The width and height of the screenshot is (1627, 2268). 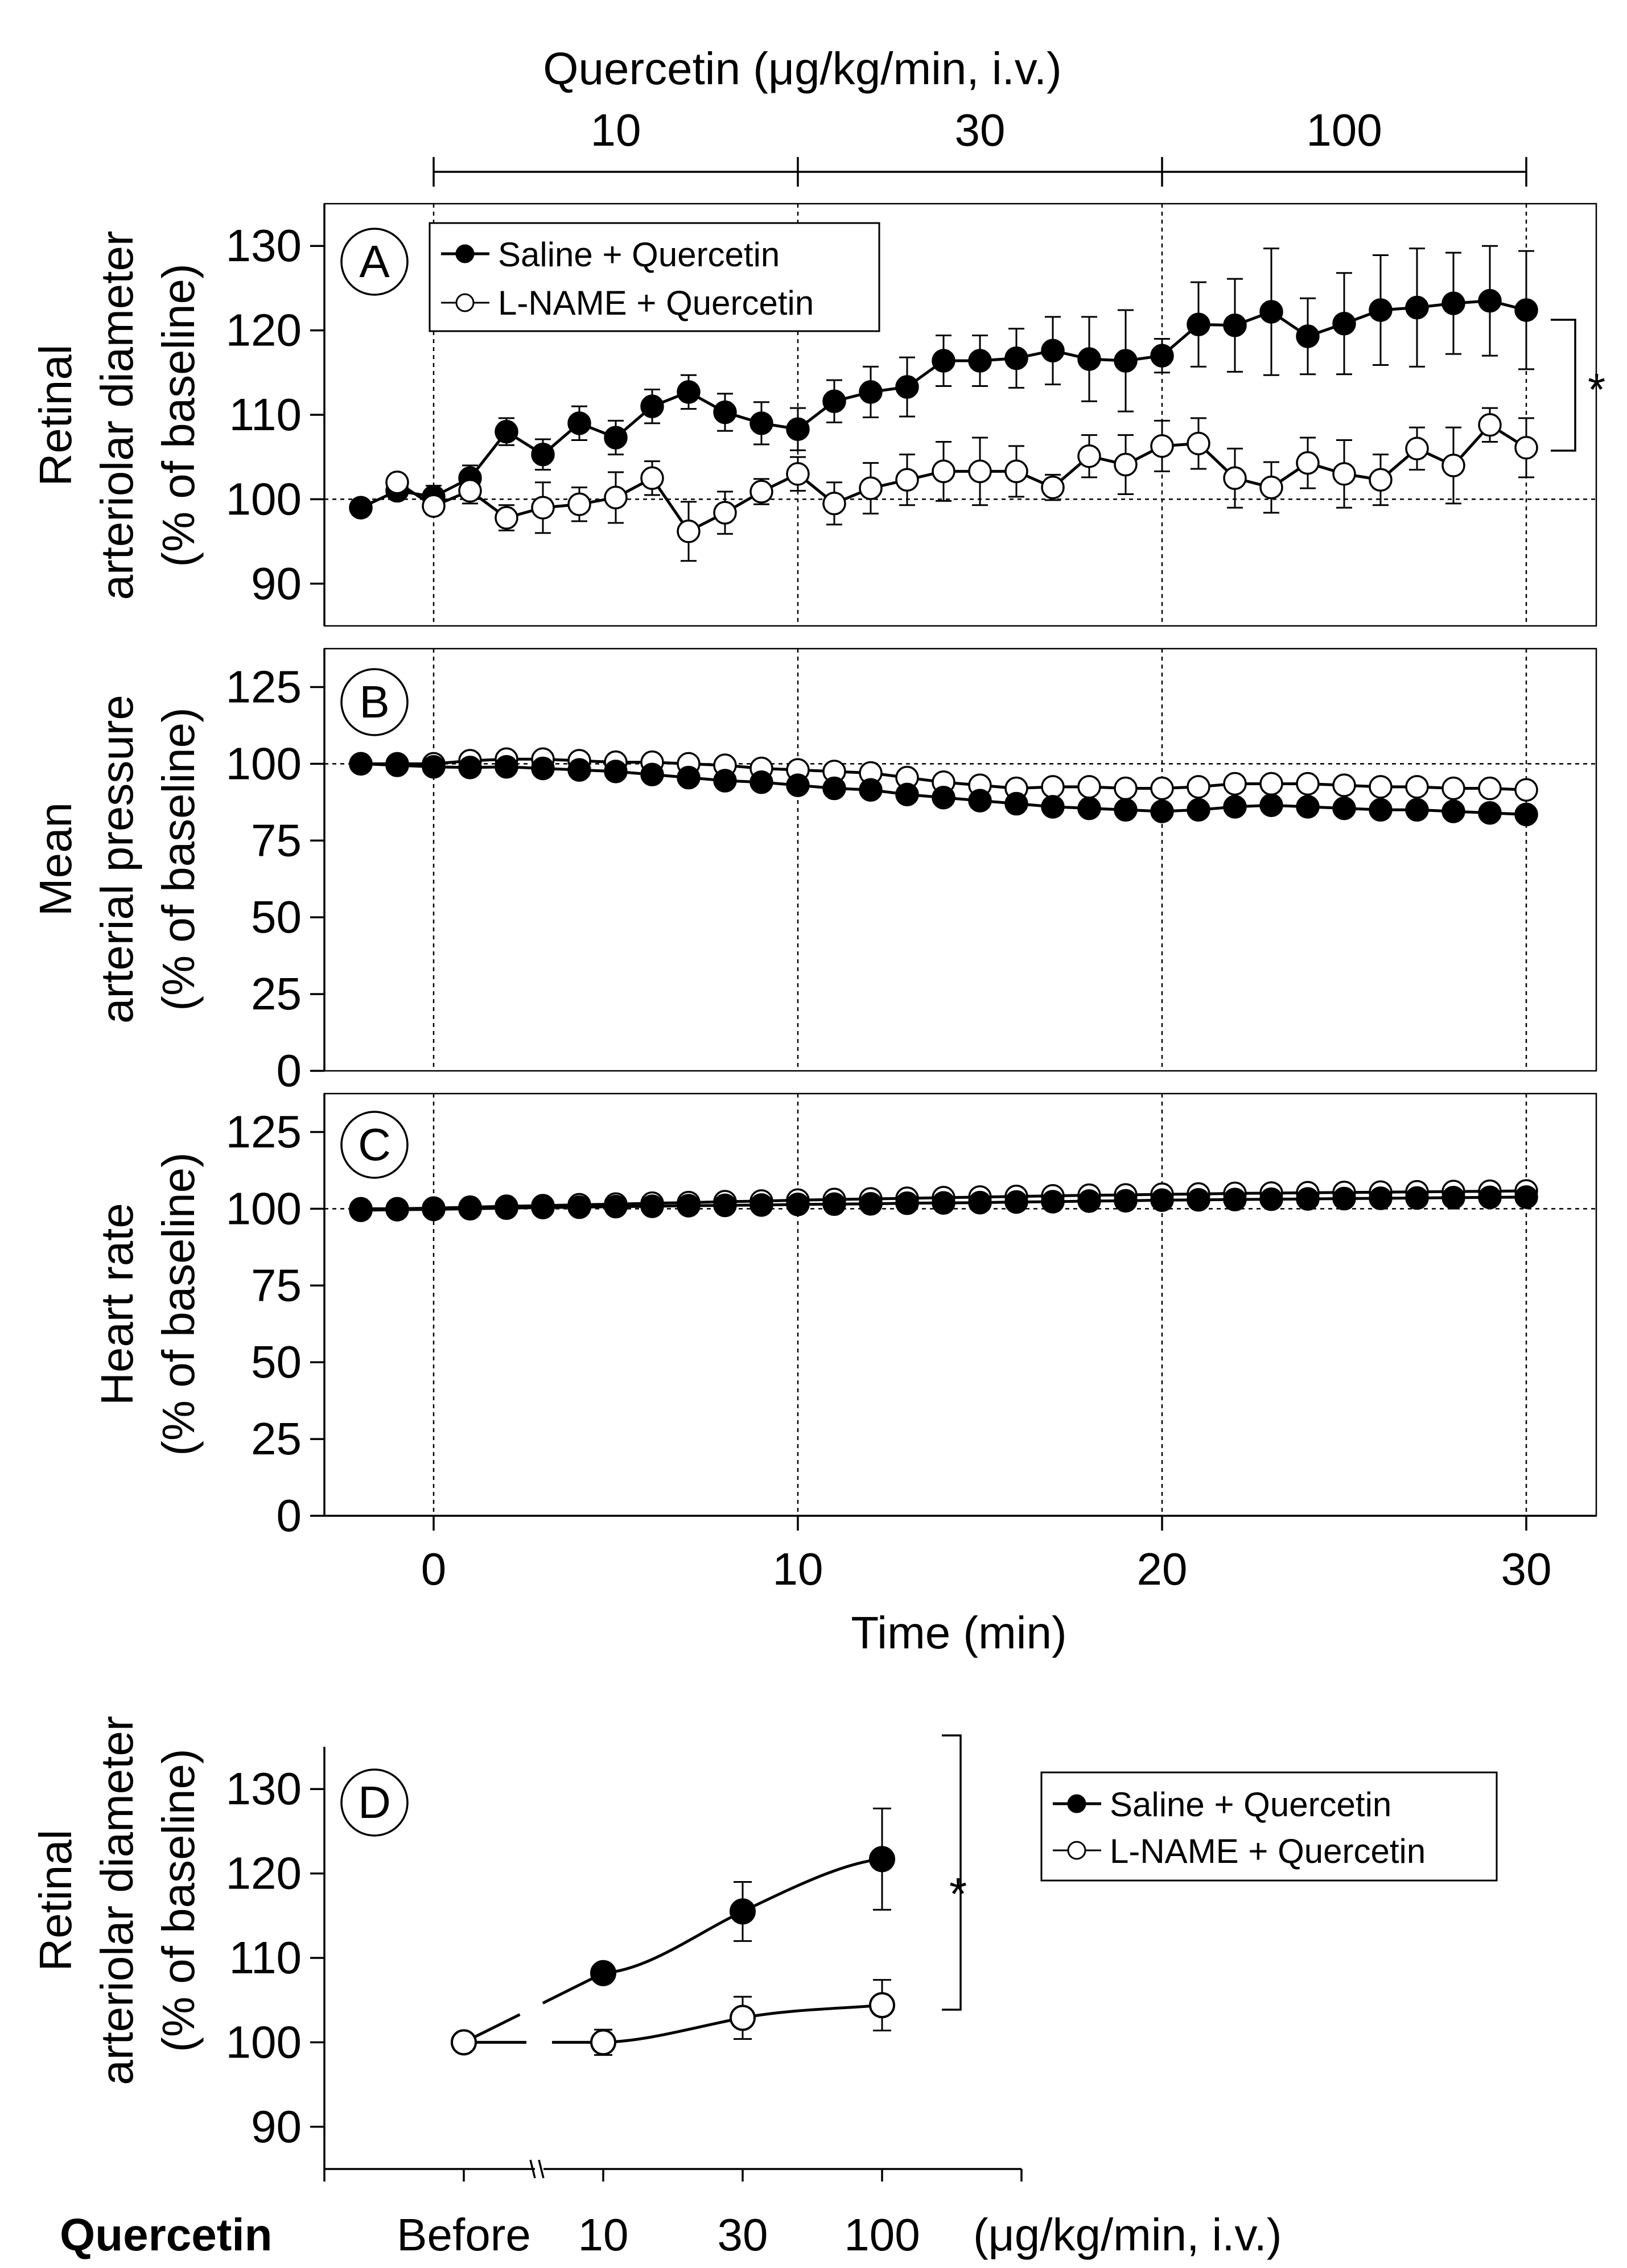 I want to click on time-tick-30: 30, so click(x=1526, y=1569).